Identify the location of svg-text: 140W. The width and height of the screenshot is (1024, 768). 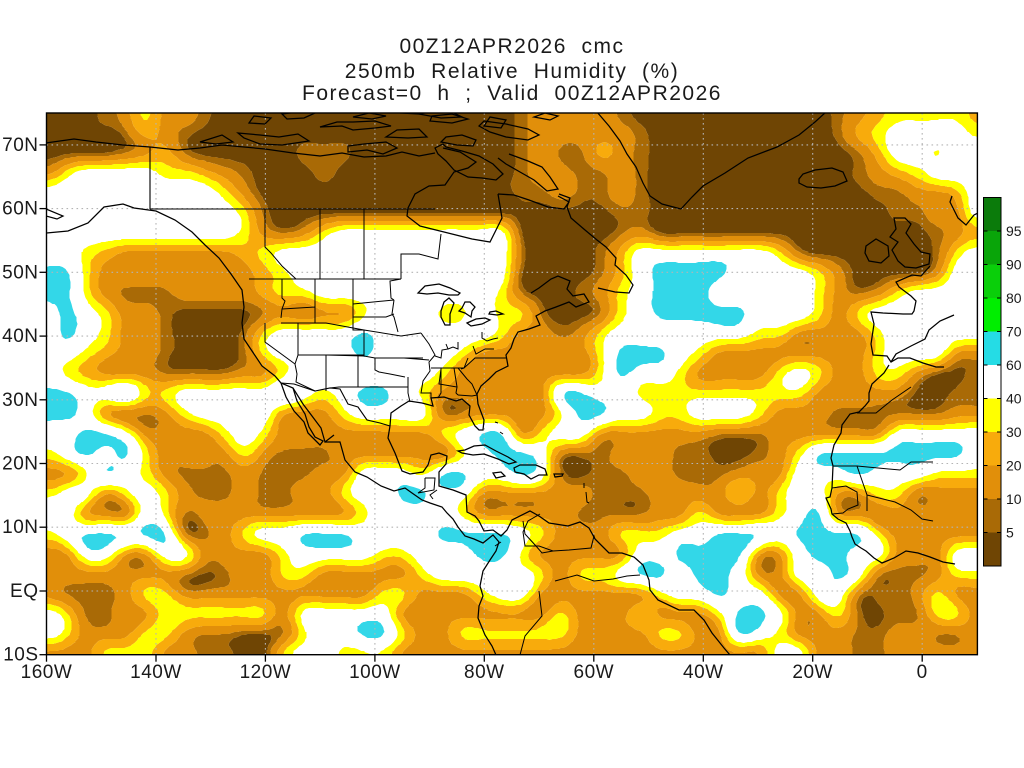
(156, 672).